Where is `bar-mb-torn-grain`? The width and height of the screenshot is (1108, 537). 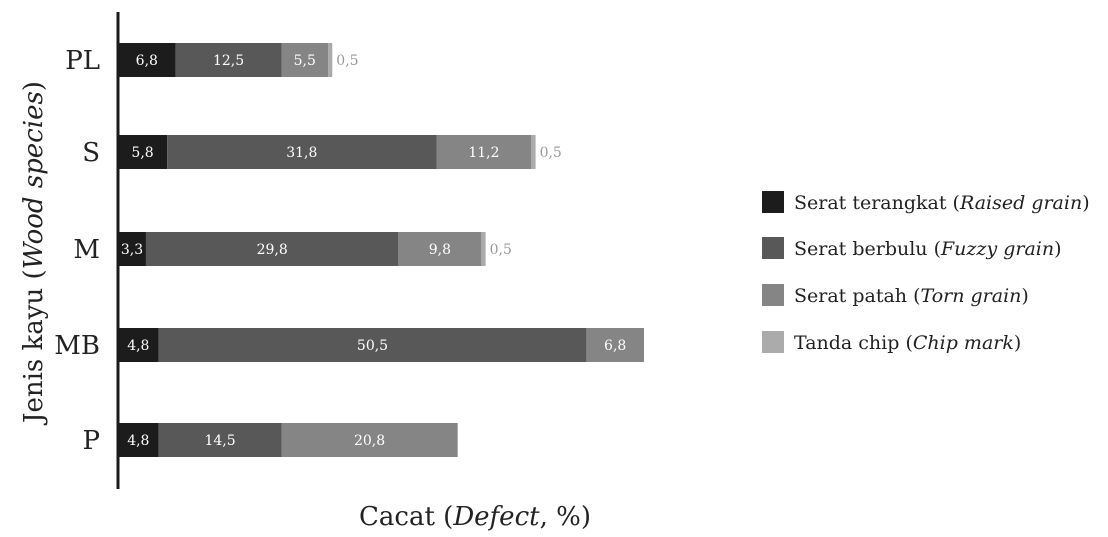 bar-mb-torn-grain is located at coordinates (615, 345).